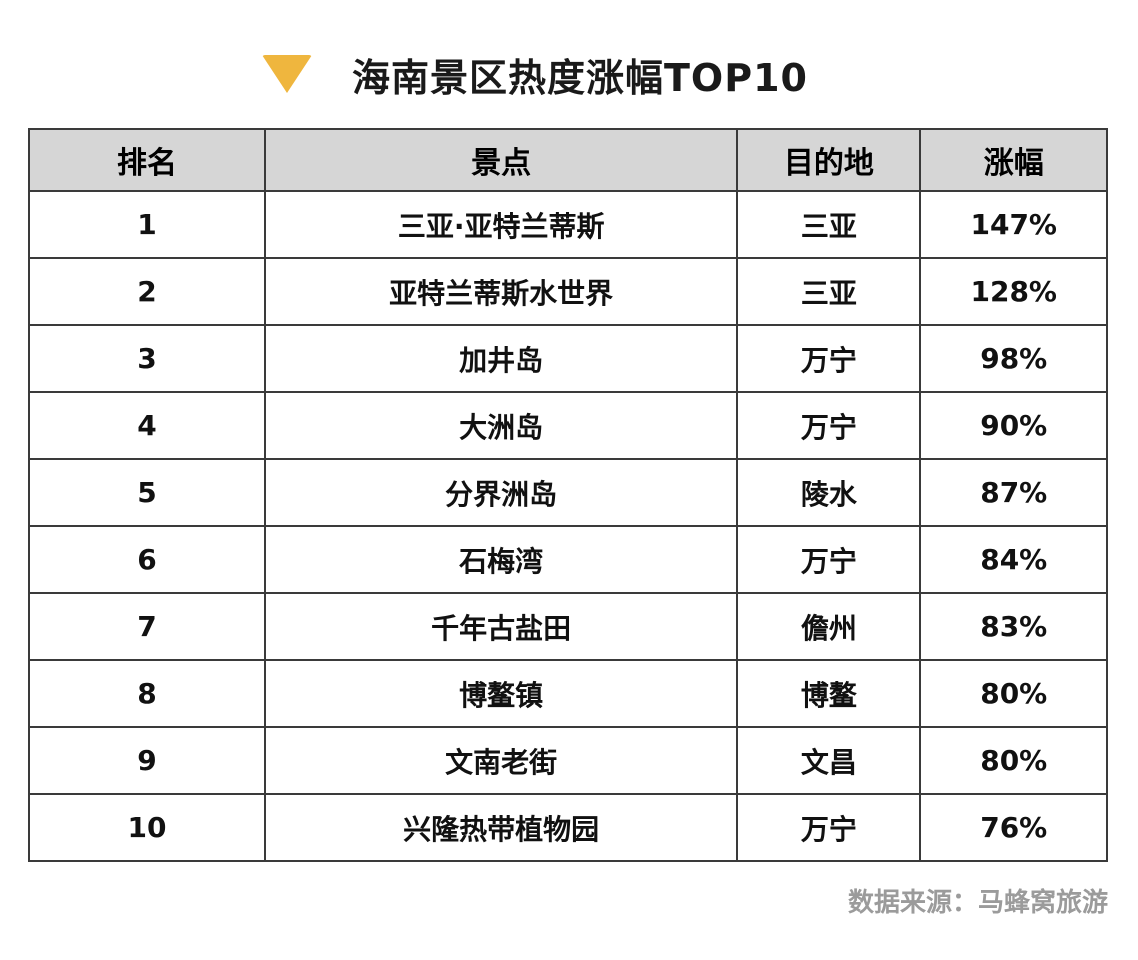  What do you see at coordinates (501, 492) in the screenshot?
I see `table-cell-spot: 分界洲岛` at bounding box center [501, 492].